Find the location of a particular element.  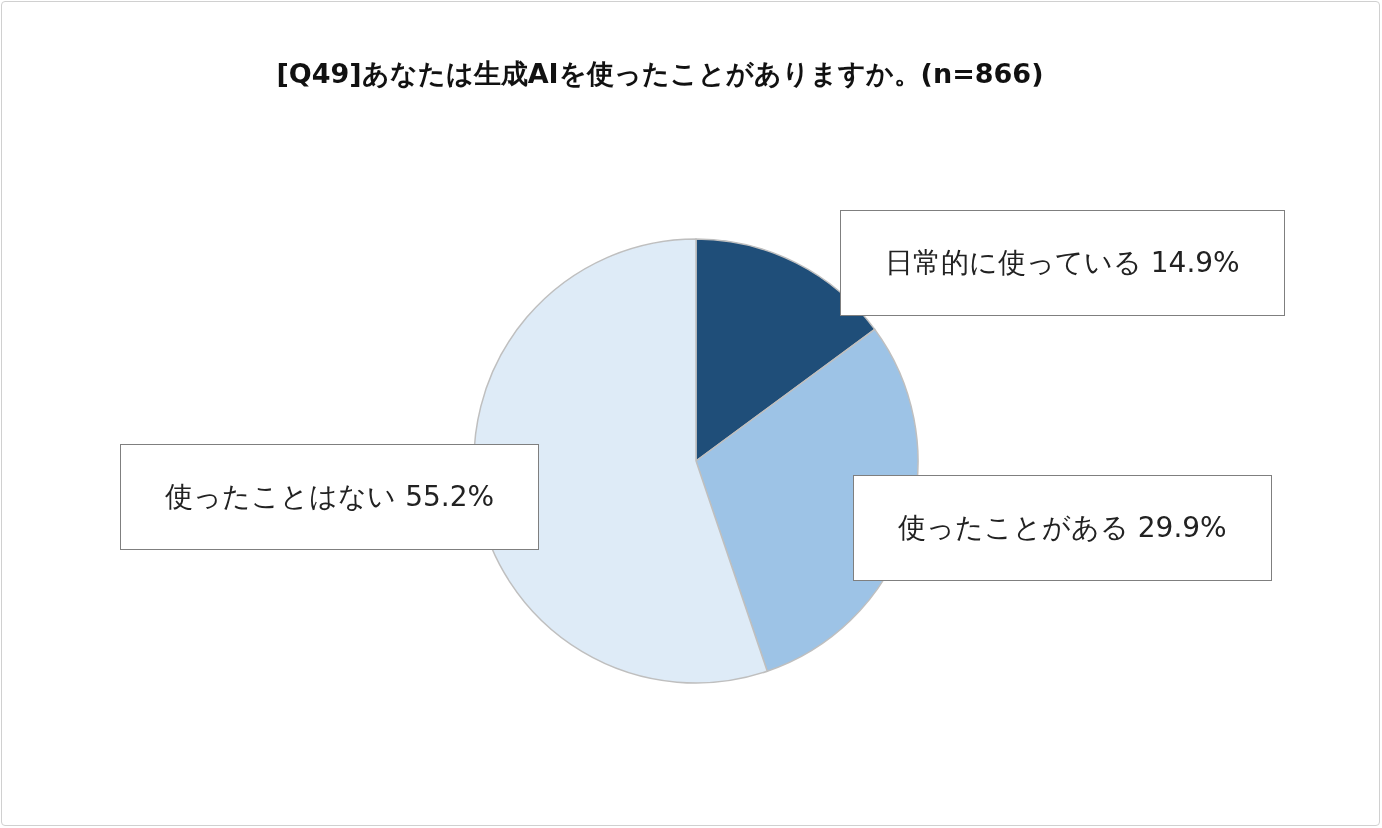

data-label: 55.2% is located at coordinates (450, 497).